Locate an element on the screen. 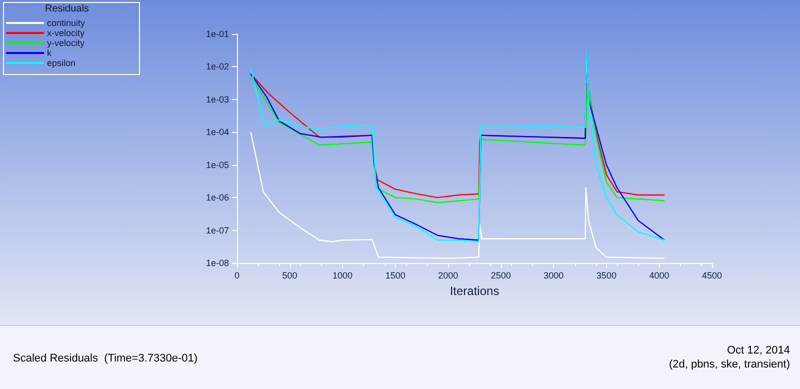  x-tick-label: 2500 is located at coordinates (500, 275).